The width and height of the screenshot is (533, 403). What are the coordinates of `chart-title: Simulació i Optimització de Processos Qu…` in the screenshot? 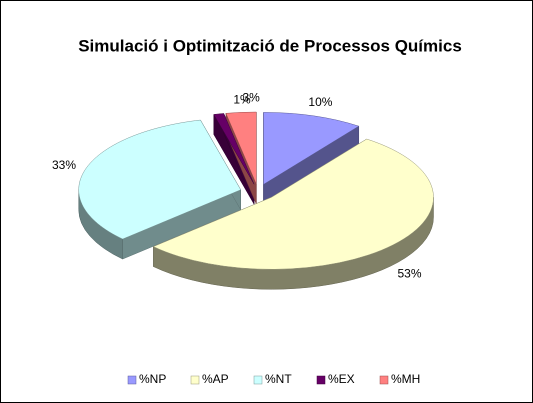 It's located at (270, 45).